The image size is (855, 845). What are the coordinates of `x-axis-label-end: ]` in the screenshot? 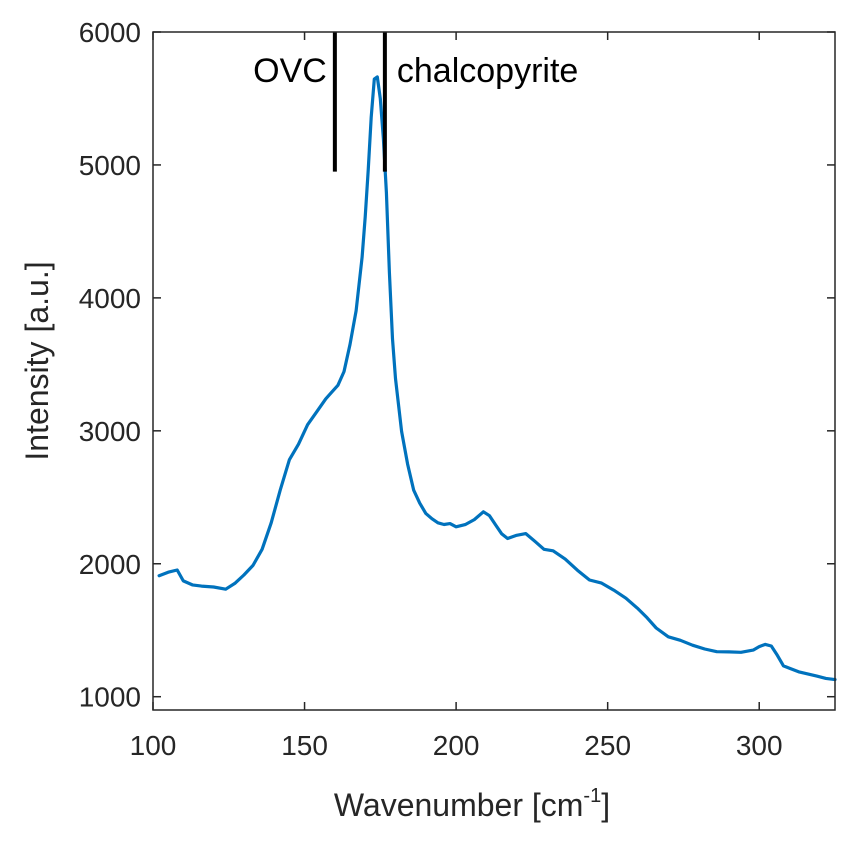 It's located at (605, 805).